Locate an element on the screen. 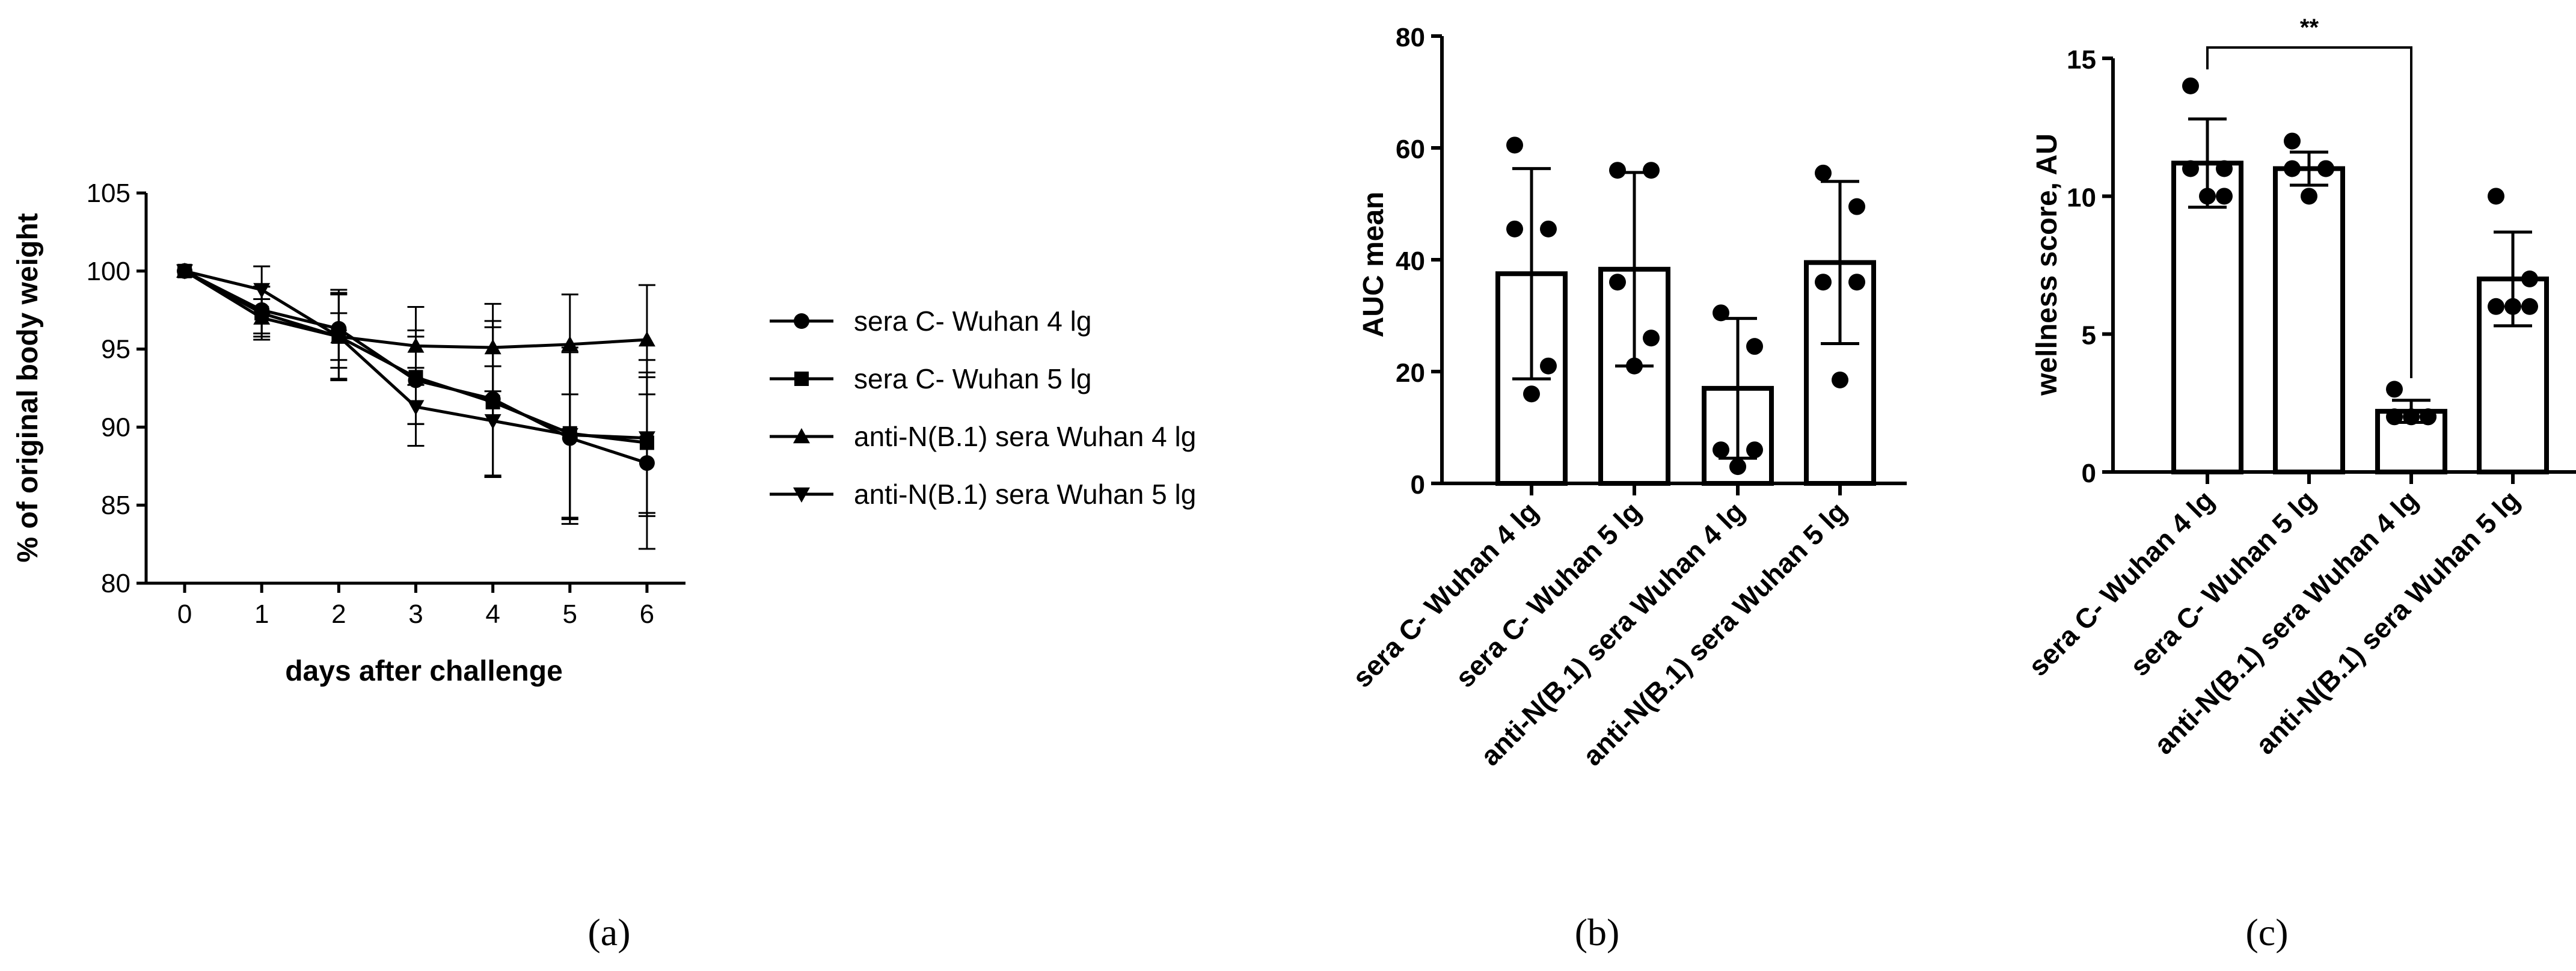 The image size is (2576, 971). panel-b-bars is located at coordinates (1686, 311).